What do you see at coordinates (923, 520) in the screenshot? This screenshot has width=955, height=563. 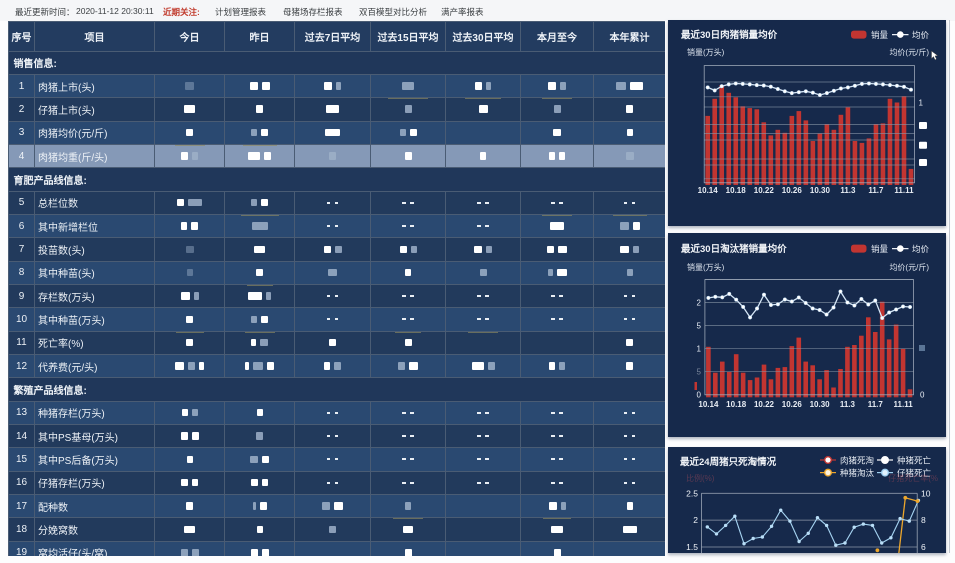 I see `svg-text: 8` at bounding box center [923, 520].